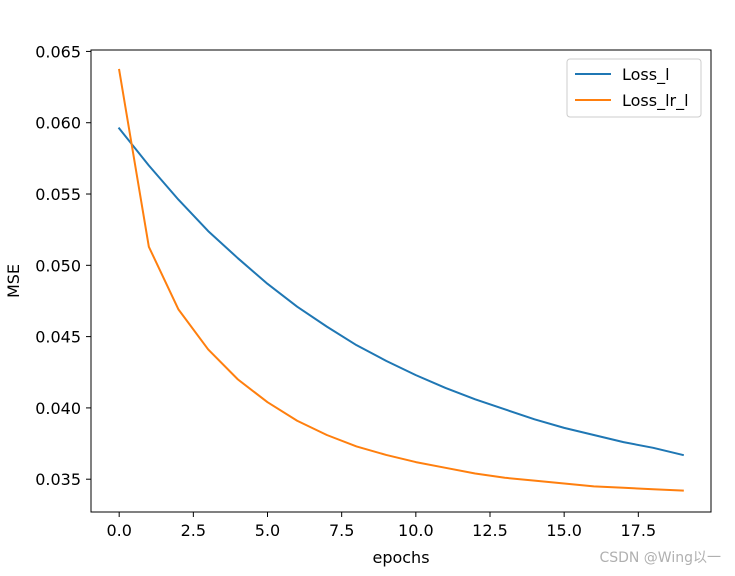 The width and height of the screenshot is (735, 576). What do you see at coordinates (58, 194) in the screenshot?
I see `y-tick-label: 0.055` at bounding box center [58, 194].